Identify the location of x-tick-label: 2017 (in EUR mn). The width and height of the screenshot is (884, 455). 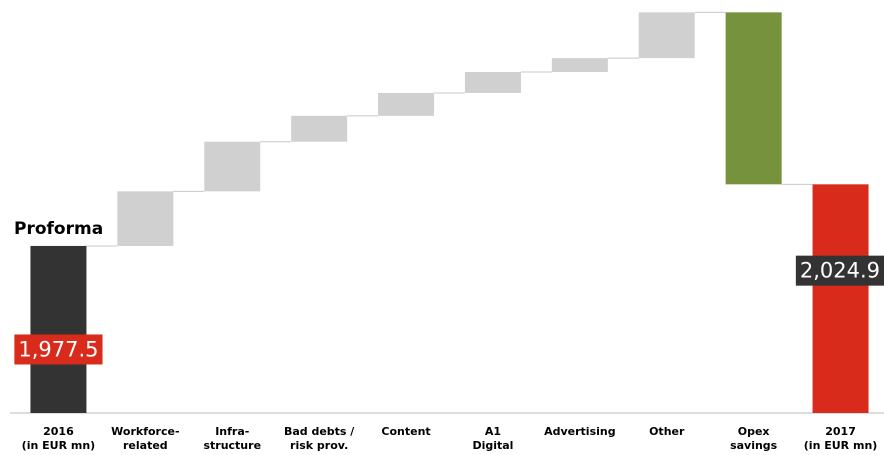
(841, 438).